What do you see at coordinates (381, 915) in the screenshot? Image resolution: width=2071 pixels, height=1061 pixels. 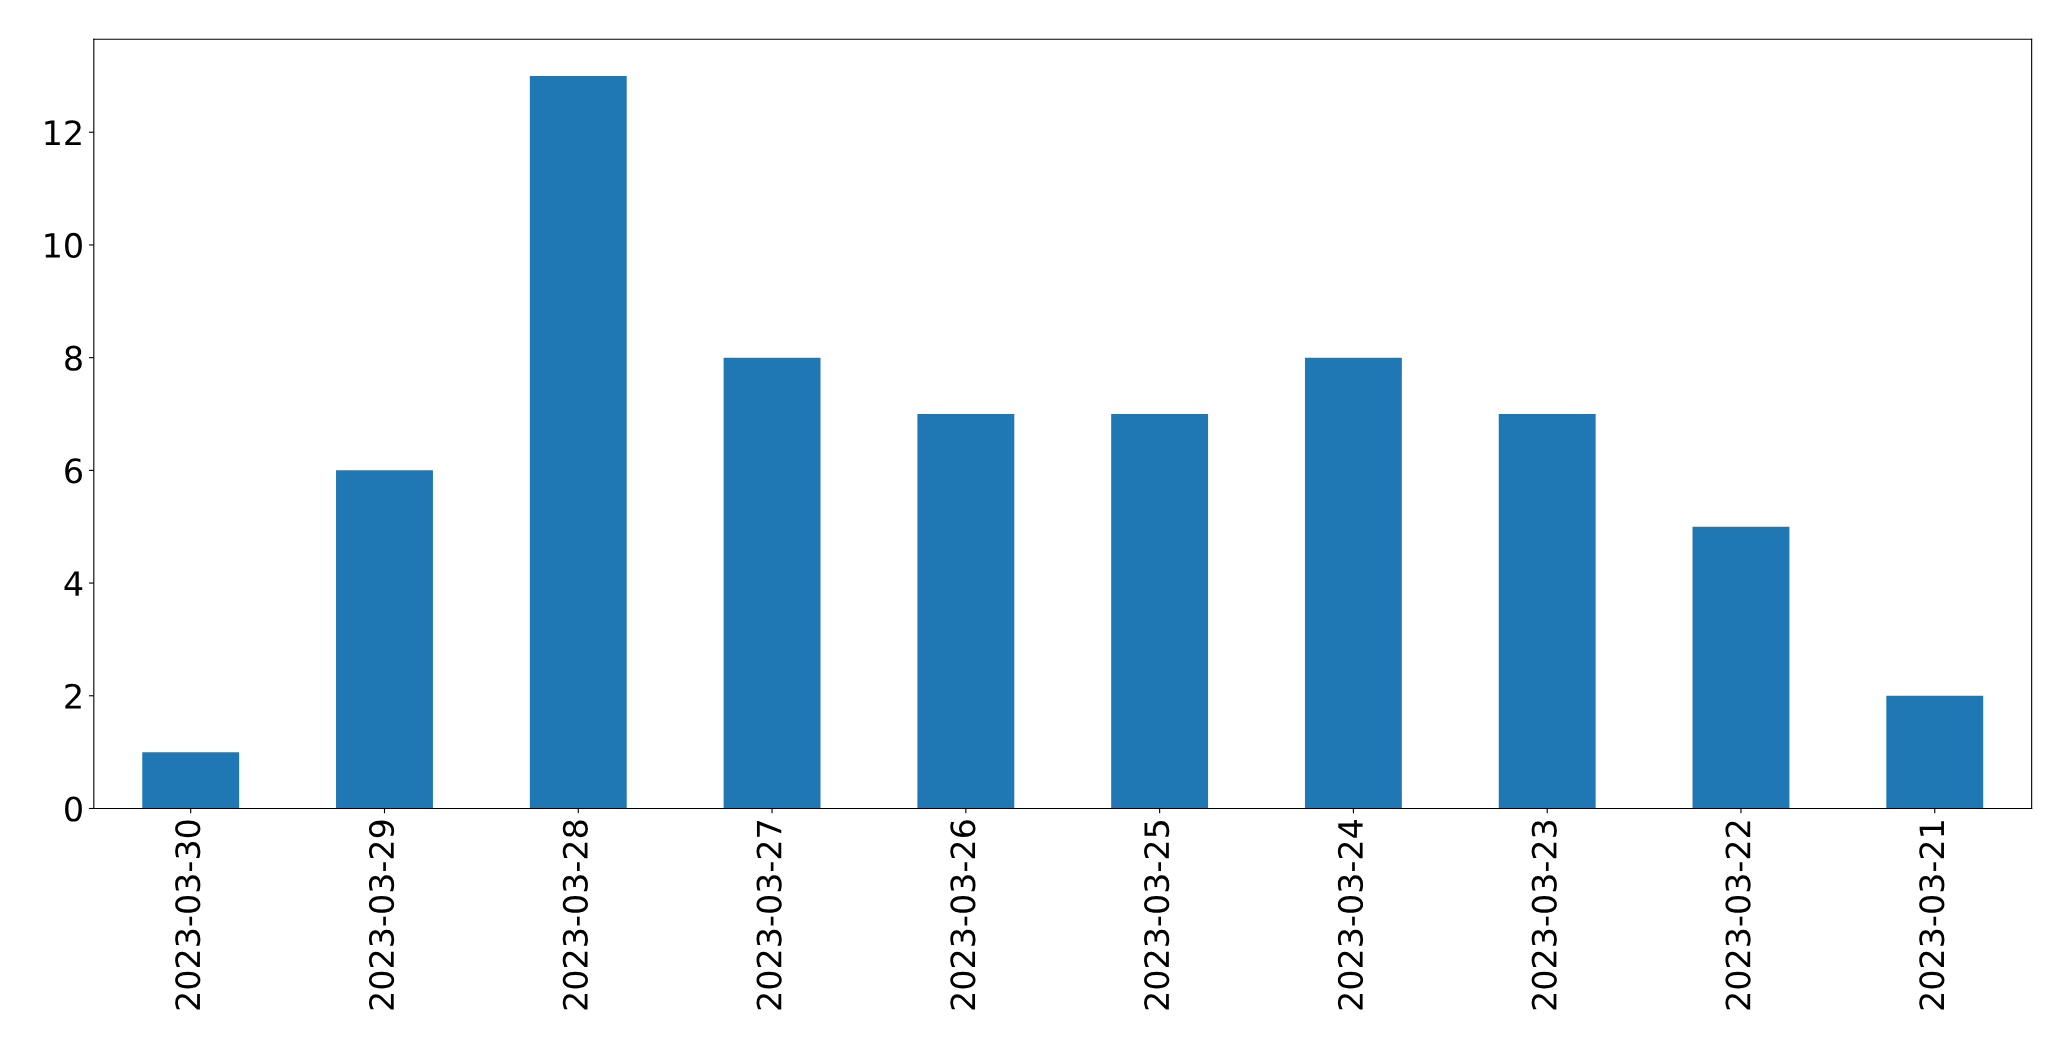 I see `x-tick-label: 2023-03-29` at bounding box center [381, 915].